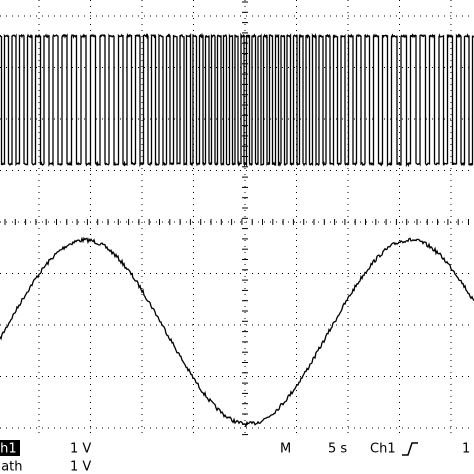 The image size is (474, 474). Describe the element at coordinates (285, 449) in the screenshot. I see `mode-label: M` at that location.